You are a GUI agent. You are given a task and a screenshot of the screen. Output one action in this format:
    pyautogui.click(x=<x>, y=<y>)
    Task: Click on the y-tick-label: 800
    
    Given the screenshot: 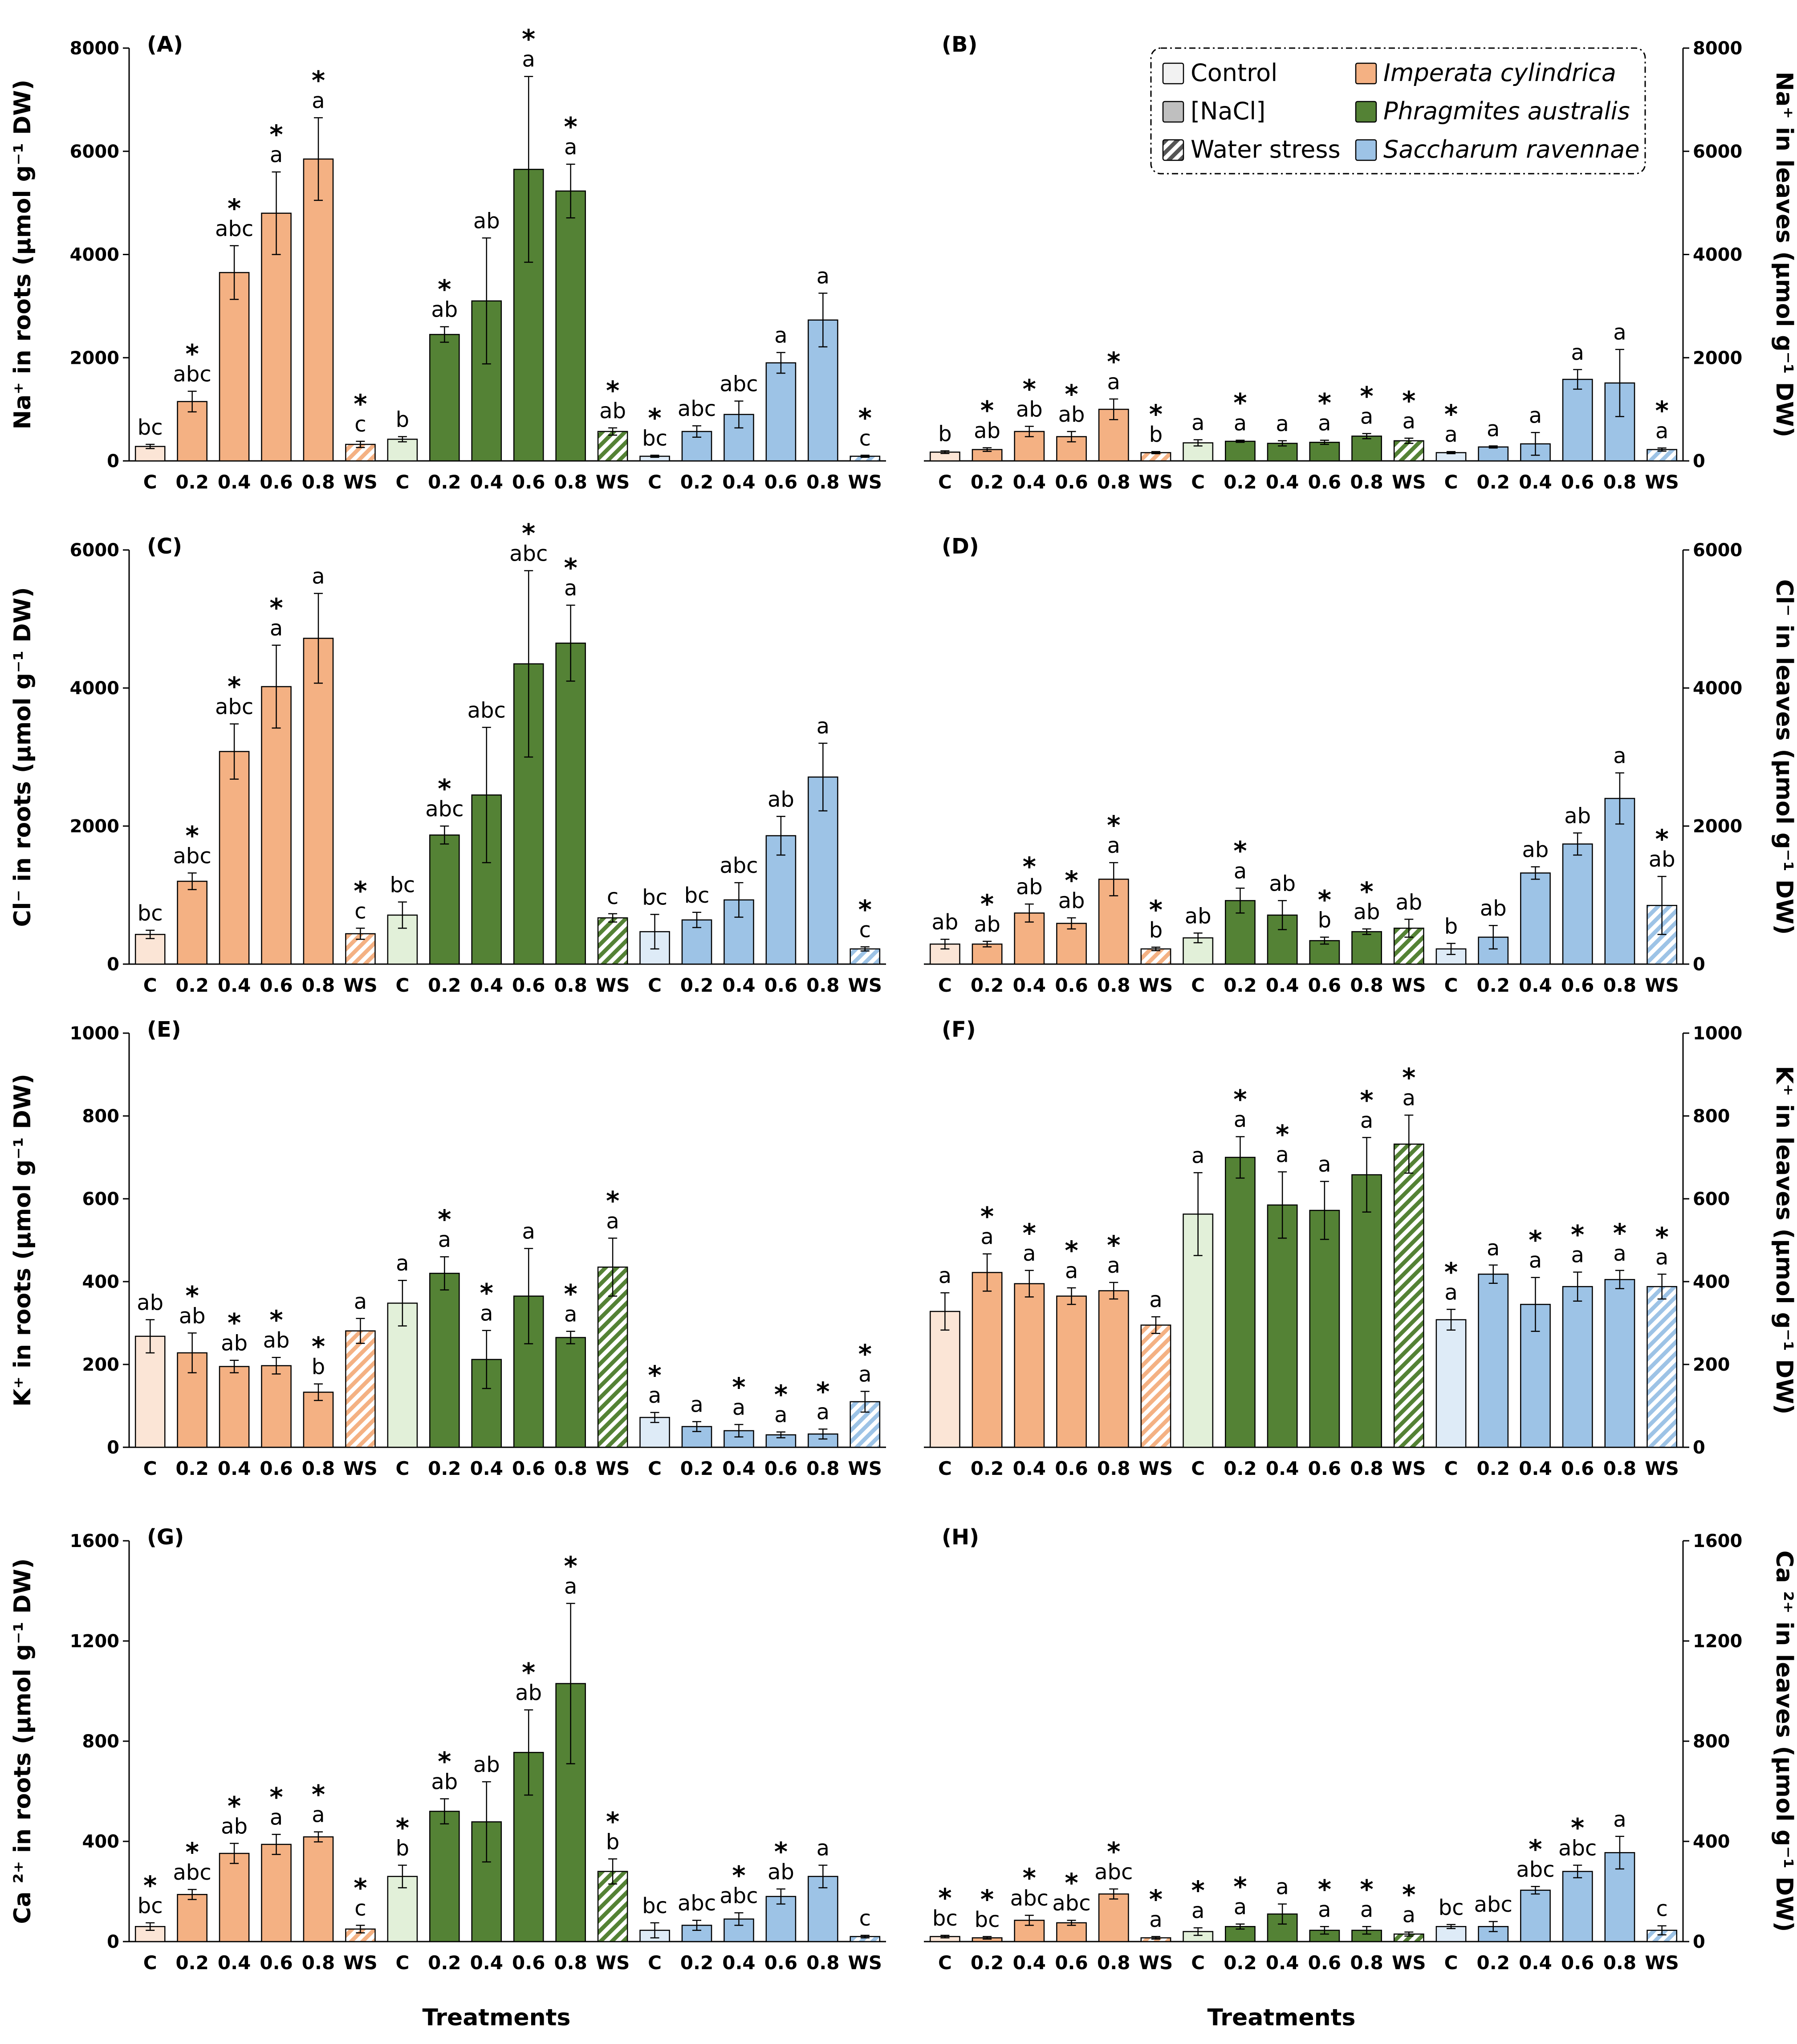 What is the action you would take?
    pyautogui.click(x=1712, y=1116)
    